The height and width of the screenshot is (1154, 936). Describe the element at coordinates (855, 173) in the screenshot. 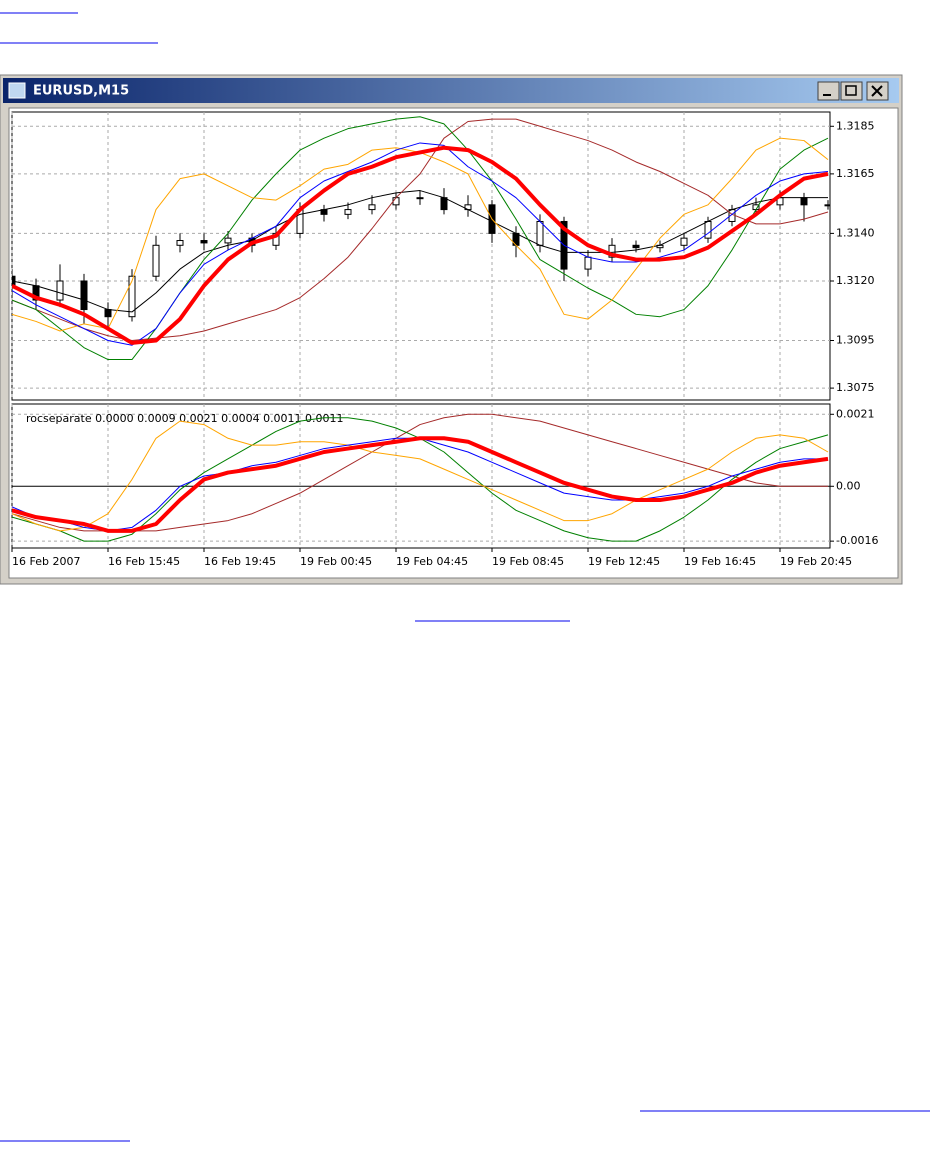

I see `y-tick-label: 1.3165` at that location.